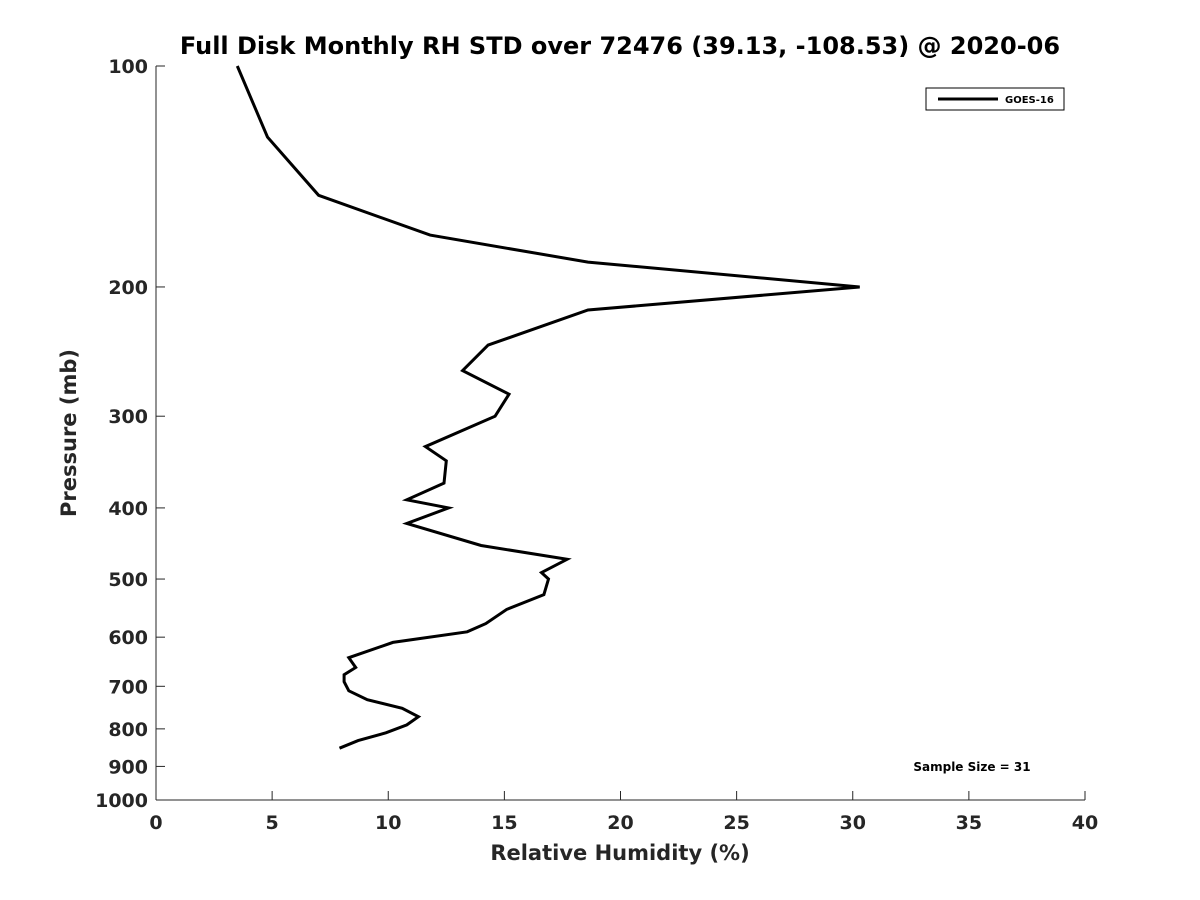 This screenshot has height=900, width=1200. I want to click on y-tick-label: 1000, so click(121, 801).